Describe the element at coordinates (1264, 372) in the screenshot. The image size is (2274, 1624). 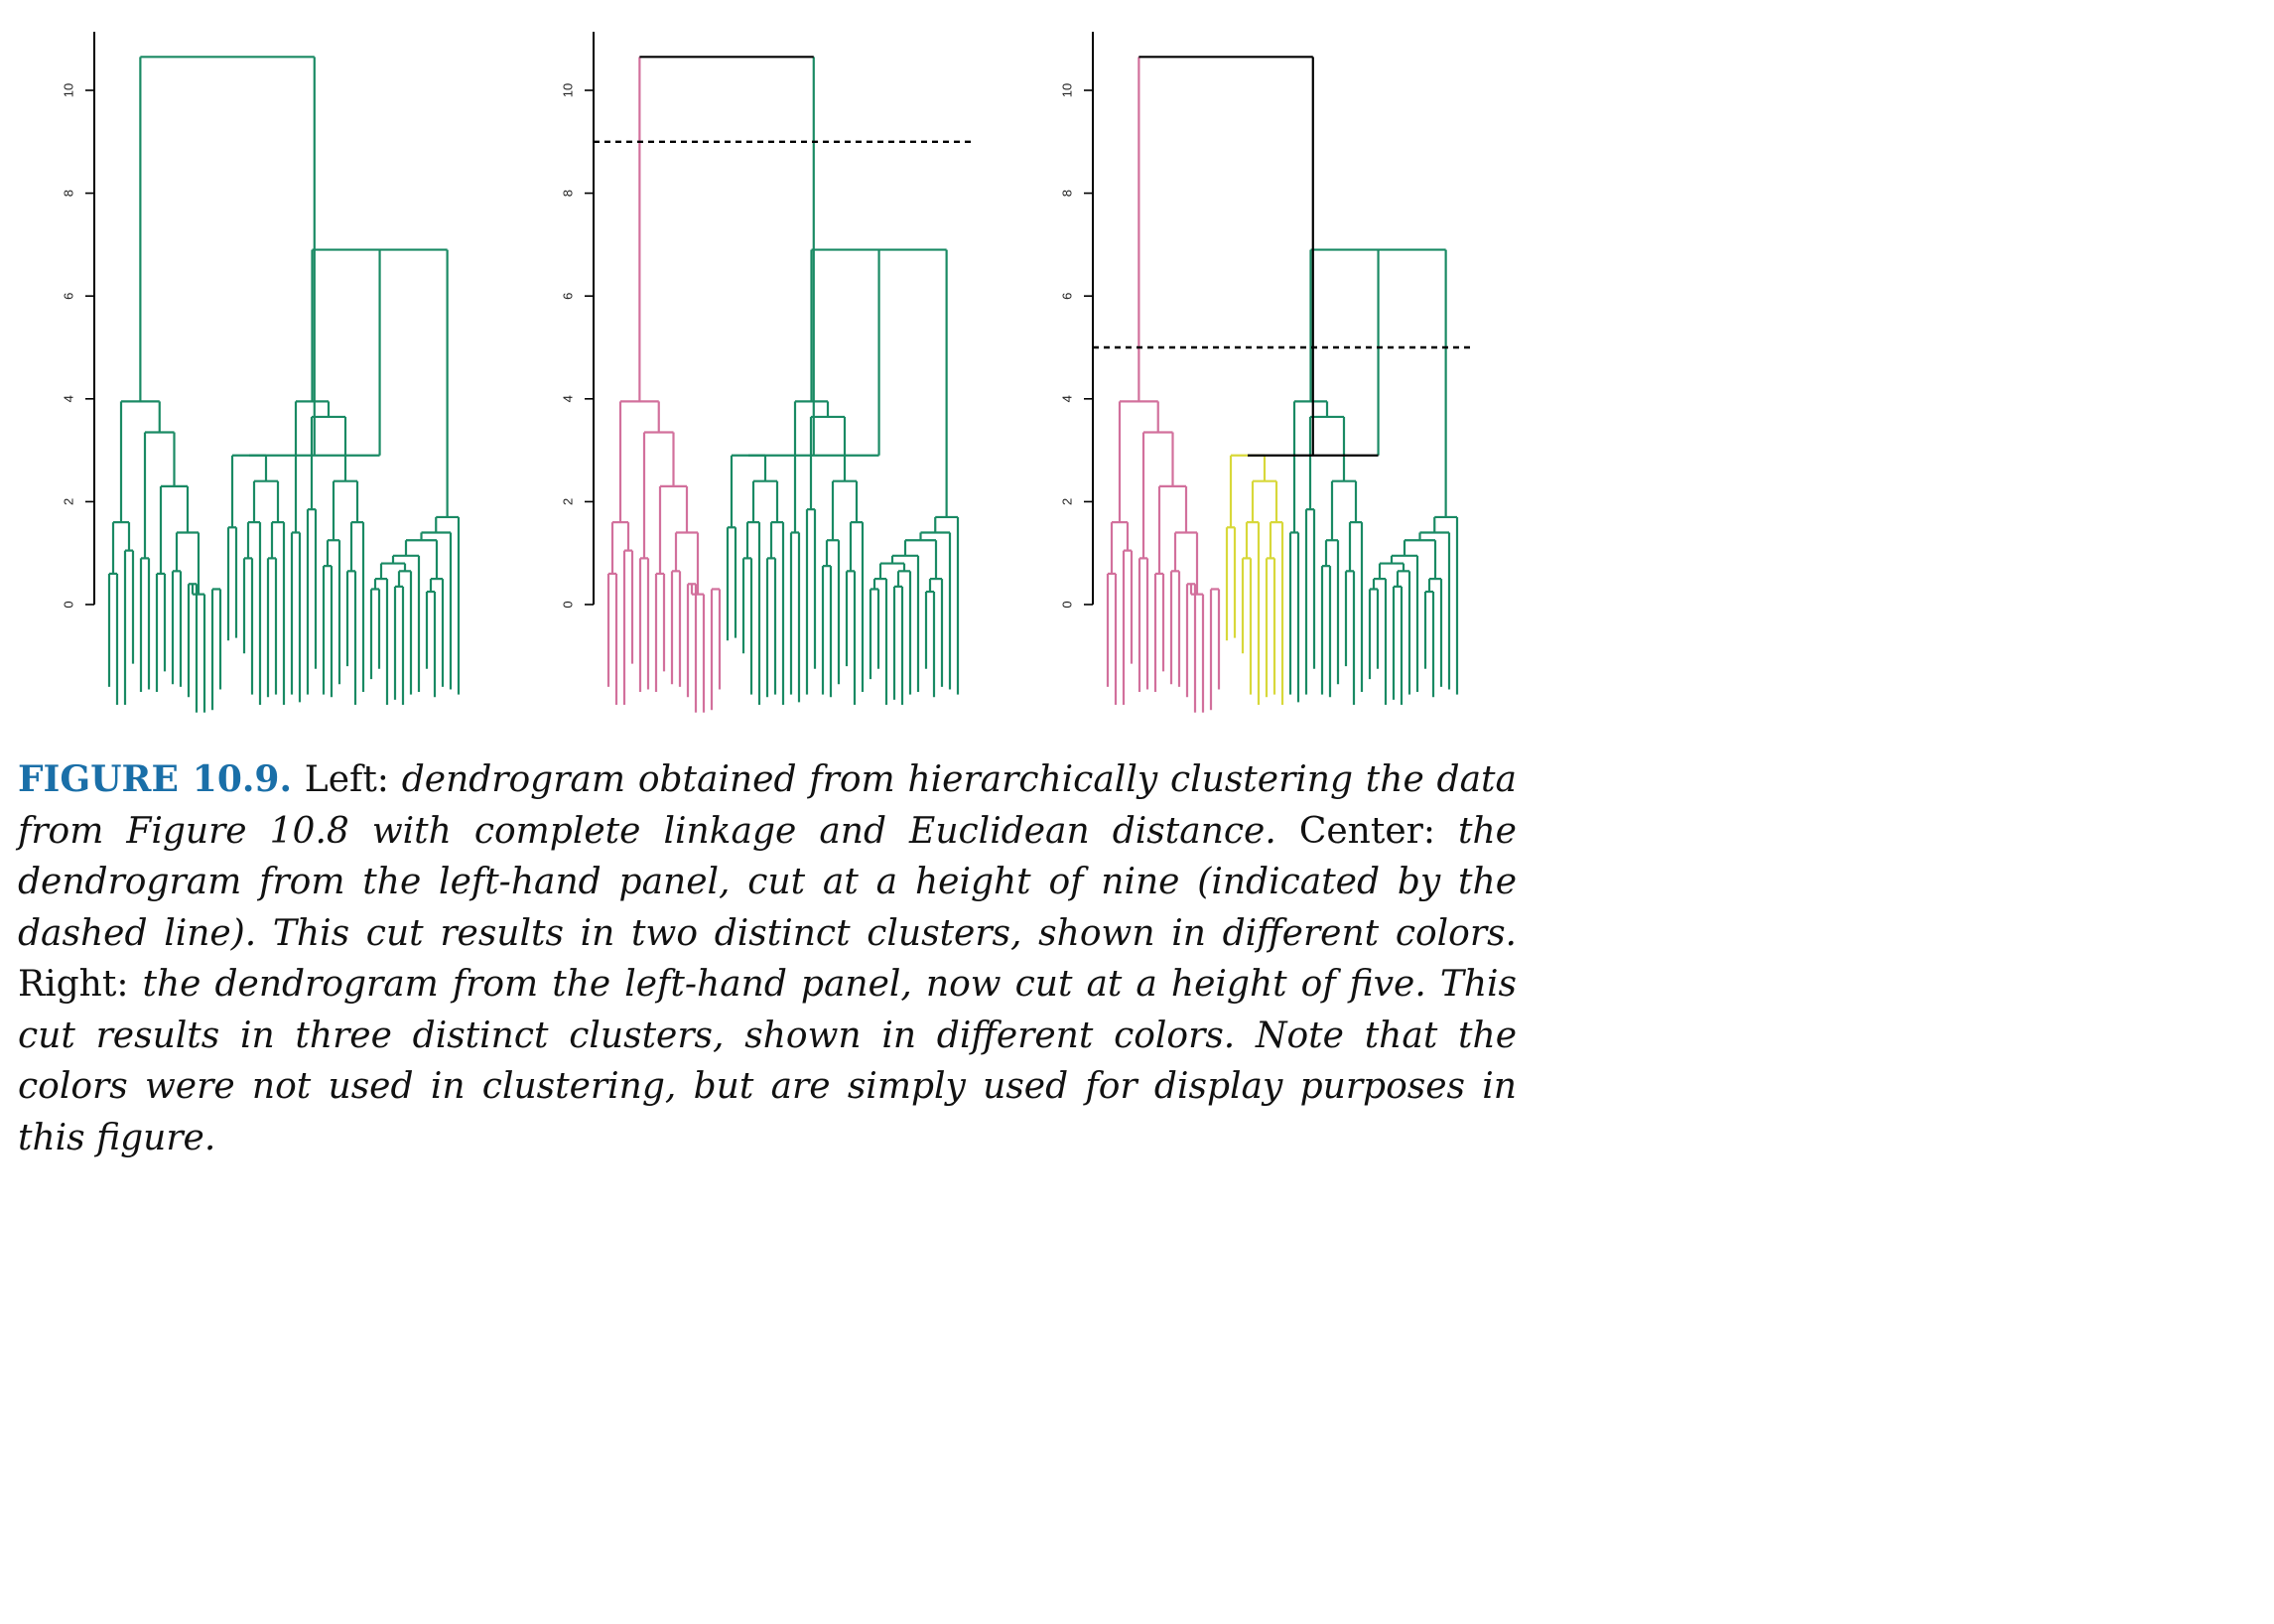
I see `dendrogram-panel-right: 0 2 4 6 8 10` at that location.